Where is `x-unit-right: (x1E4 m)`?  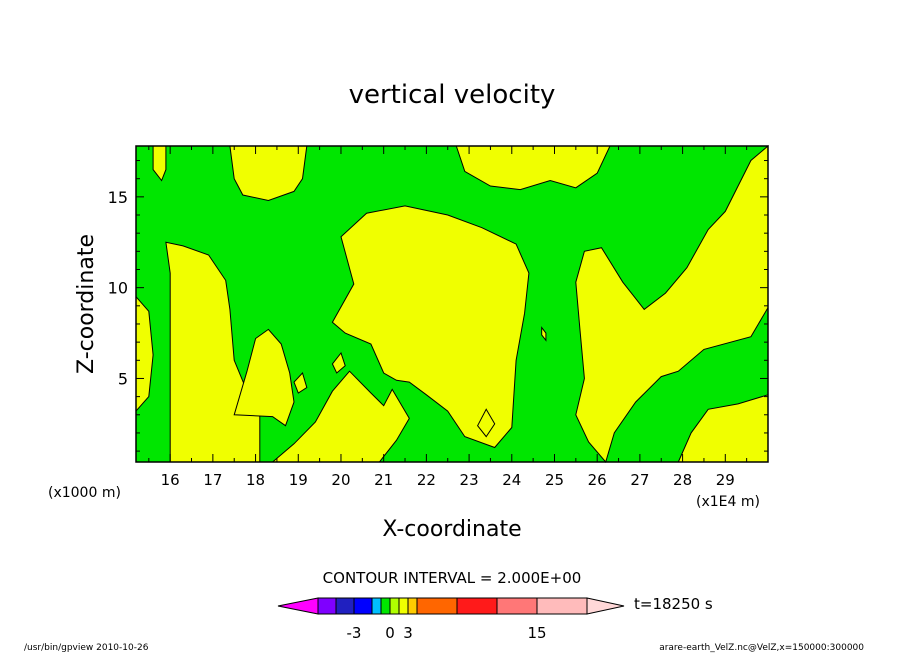 x-unit-right: (x1E4 m) is located at coordinates (728, 502).